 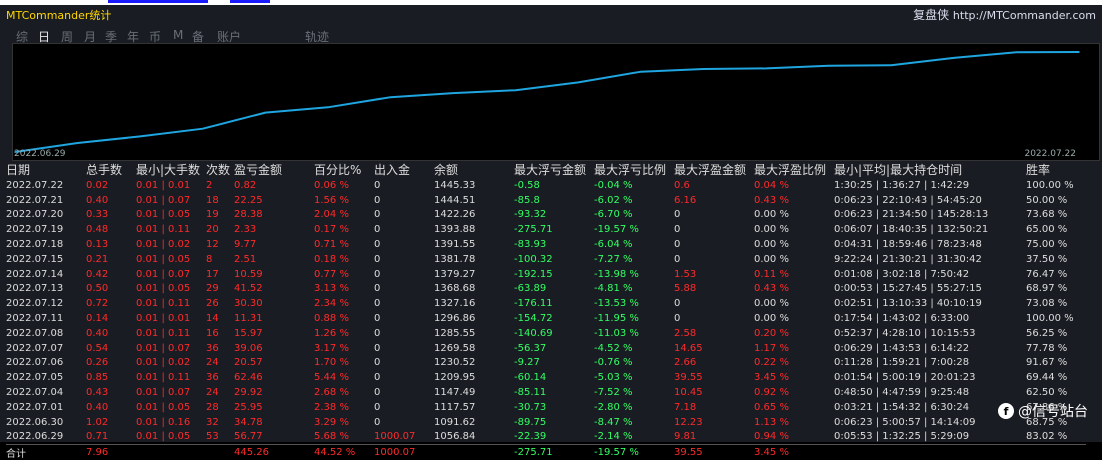 I want to click on tab-currency: 币, so click(x=155, y=37).